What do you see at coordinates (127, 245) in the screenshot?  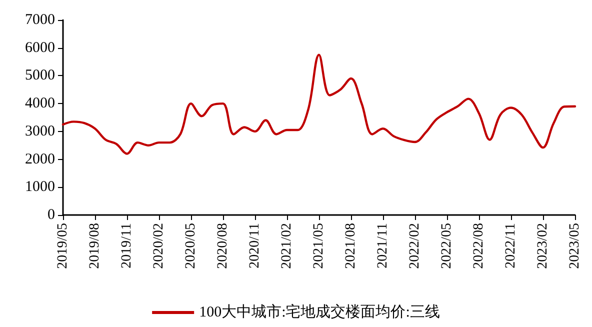 I see `x-tick-label: 2019/11` at bounding box center [127, 245].